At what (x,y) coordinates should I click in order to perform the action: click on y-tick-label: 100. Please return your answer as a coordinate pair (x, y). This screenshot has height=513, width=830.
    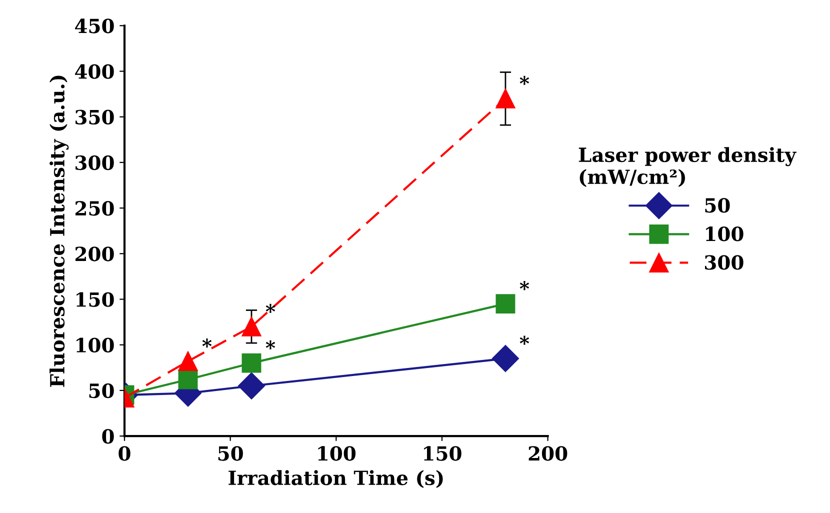
    Looking at the image, I should click on (95, 345).